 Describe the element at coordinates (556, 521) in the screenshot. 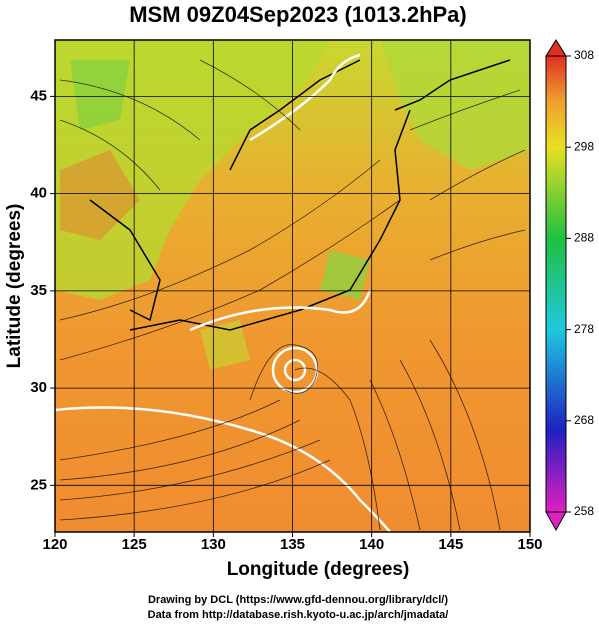

I see `colorbar-extend-bottom` at that location.